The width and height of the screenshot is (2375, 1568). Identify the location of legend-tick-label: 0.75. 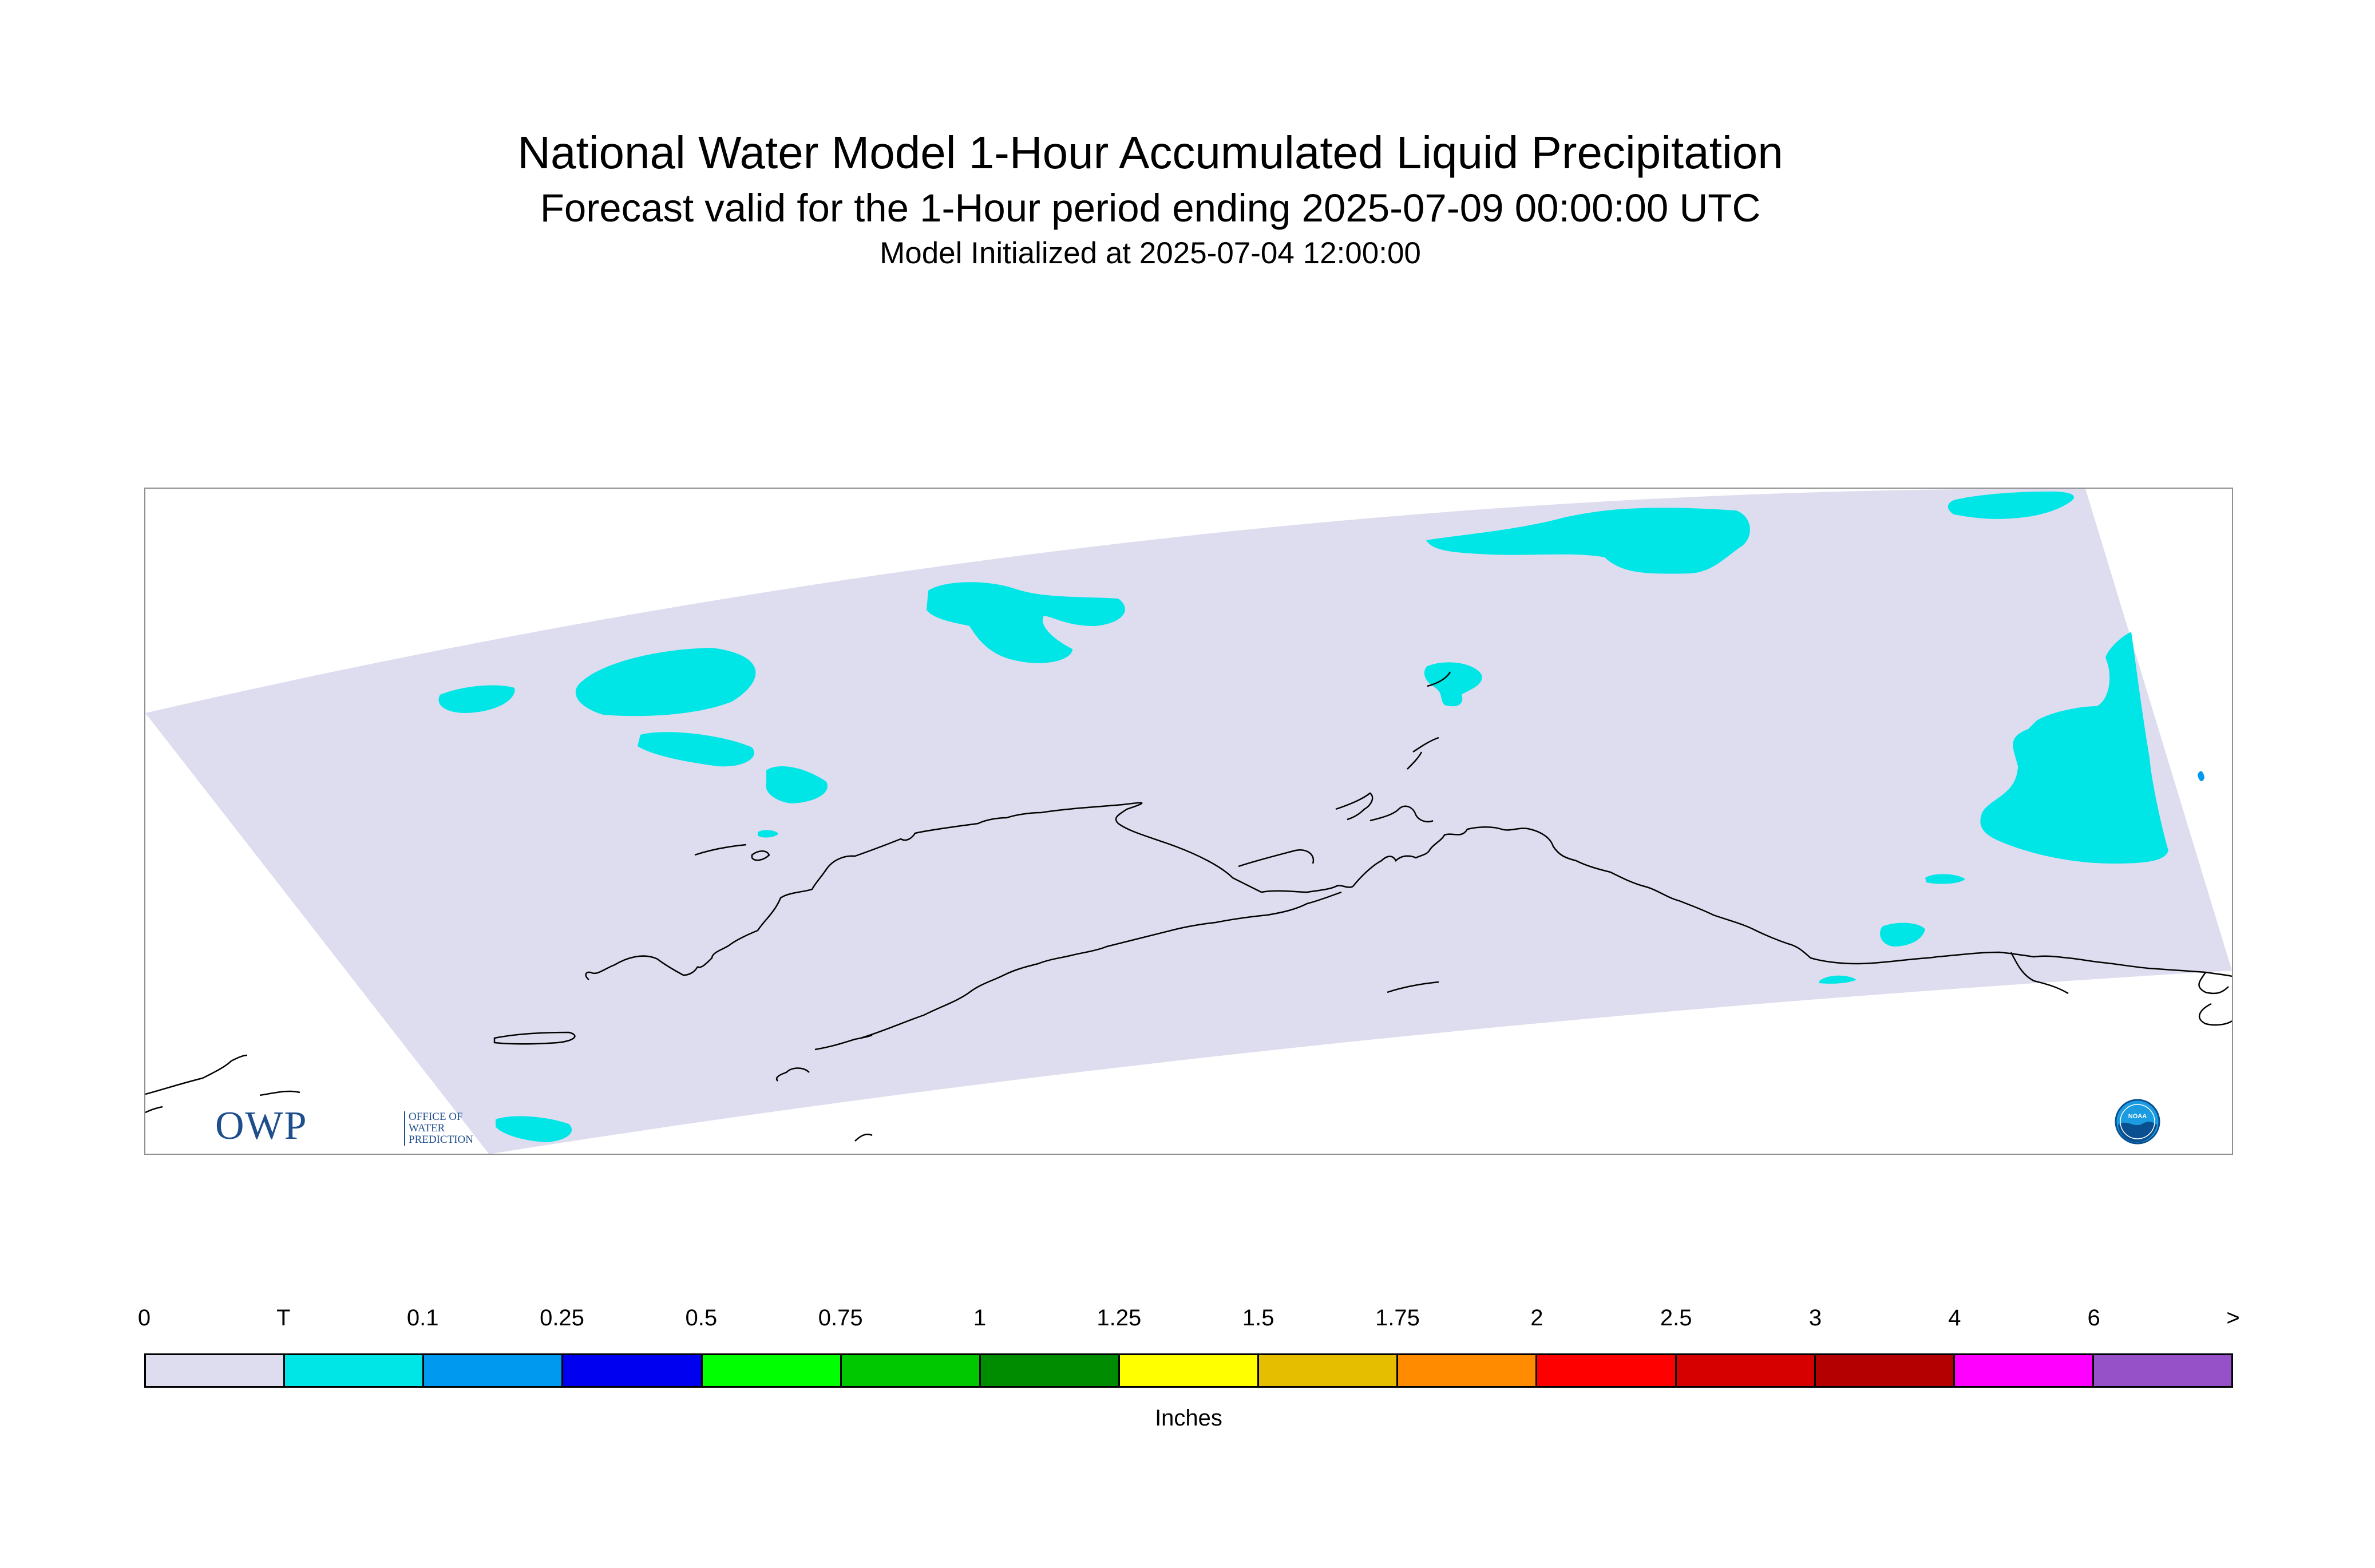
(841, 1318).